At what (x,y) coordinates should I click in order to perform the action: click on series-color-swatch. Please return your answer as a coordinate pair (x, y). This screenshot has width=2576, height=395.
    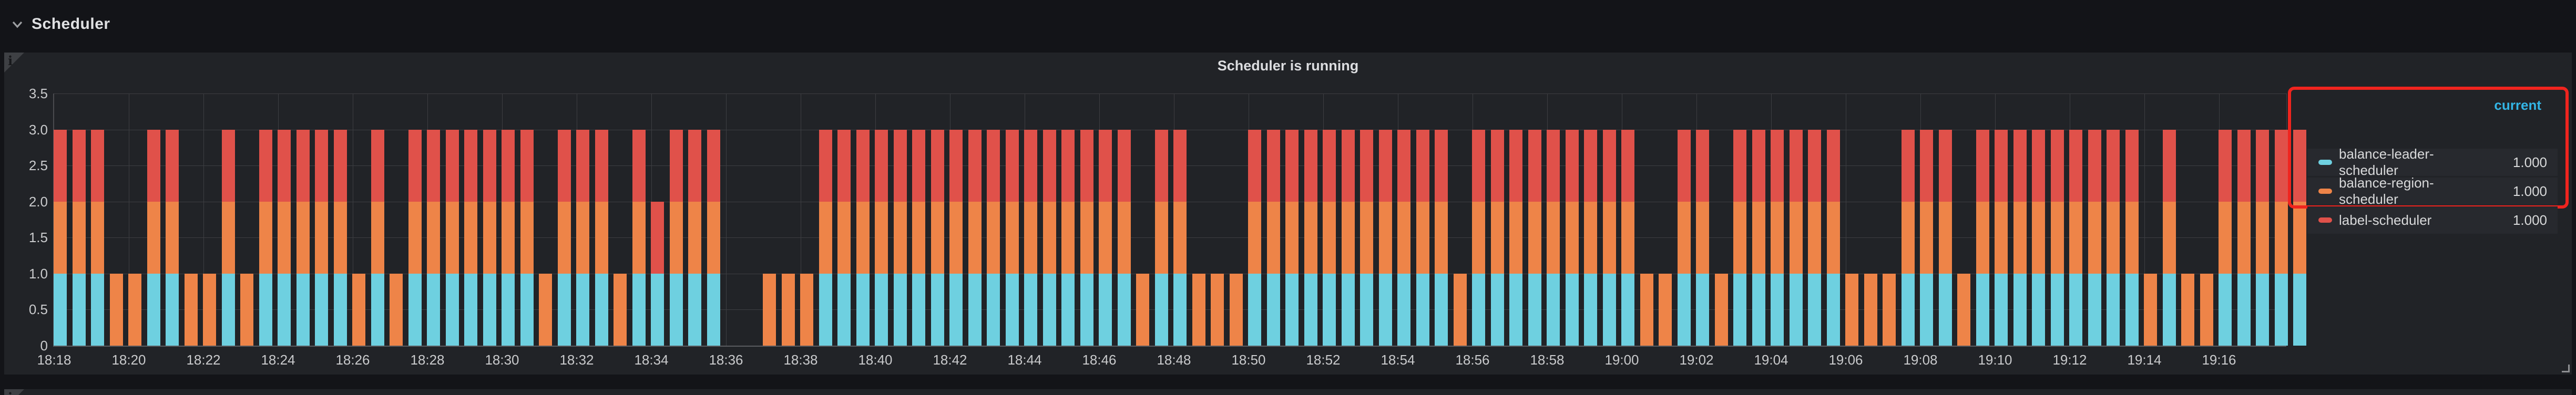
    Looking at the image, I should click on (2325, 162).